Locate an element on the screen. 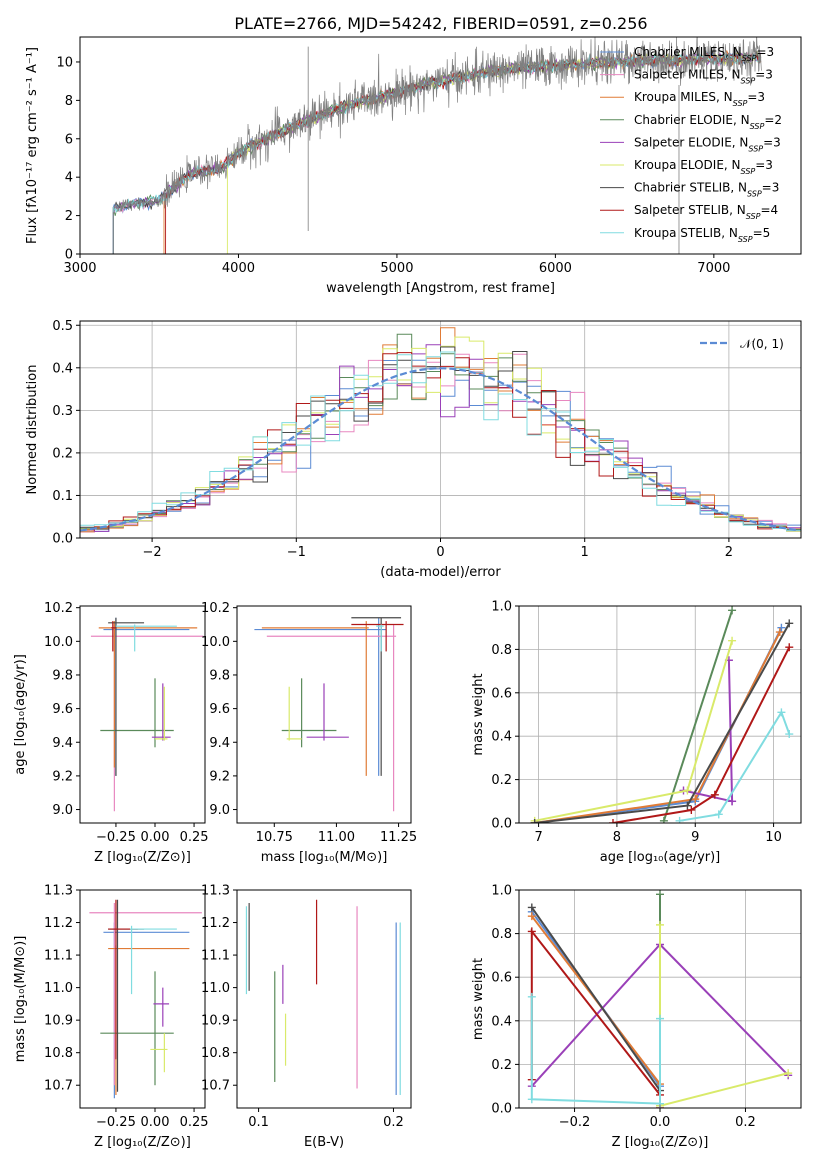 This screenshot has height=1170, width=819. y-tick-label: 8 is located at coordinates (69, 101).